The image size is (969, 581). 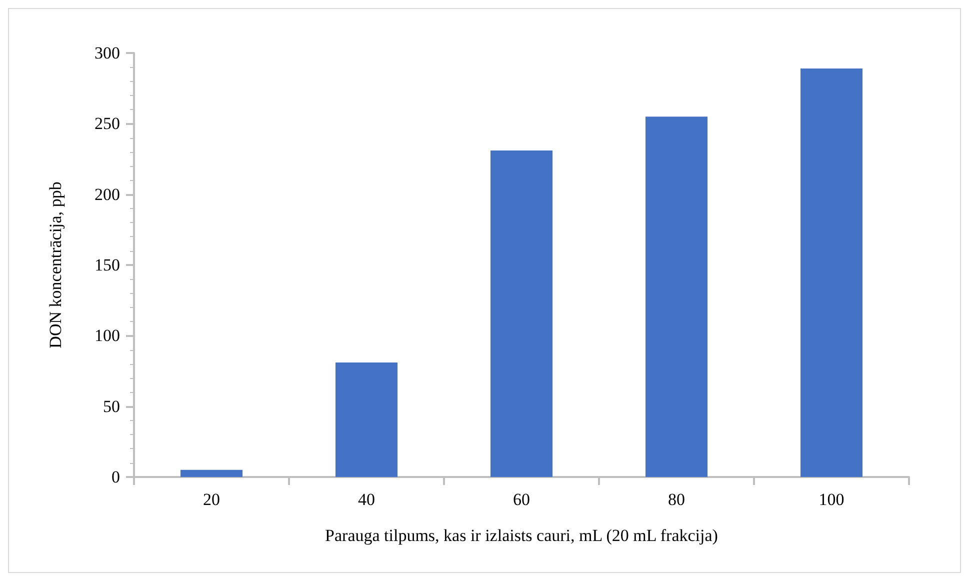 I want to click on x-axis-title: Parauga tilpums, kas ir izlaists cauri, mL (20 mL frakcija), so click(x=521, y=535).